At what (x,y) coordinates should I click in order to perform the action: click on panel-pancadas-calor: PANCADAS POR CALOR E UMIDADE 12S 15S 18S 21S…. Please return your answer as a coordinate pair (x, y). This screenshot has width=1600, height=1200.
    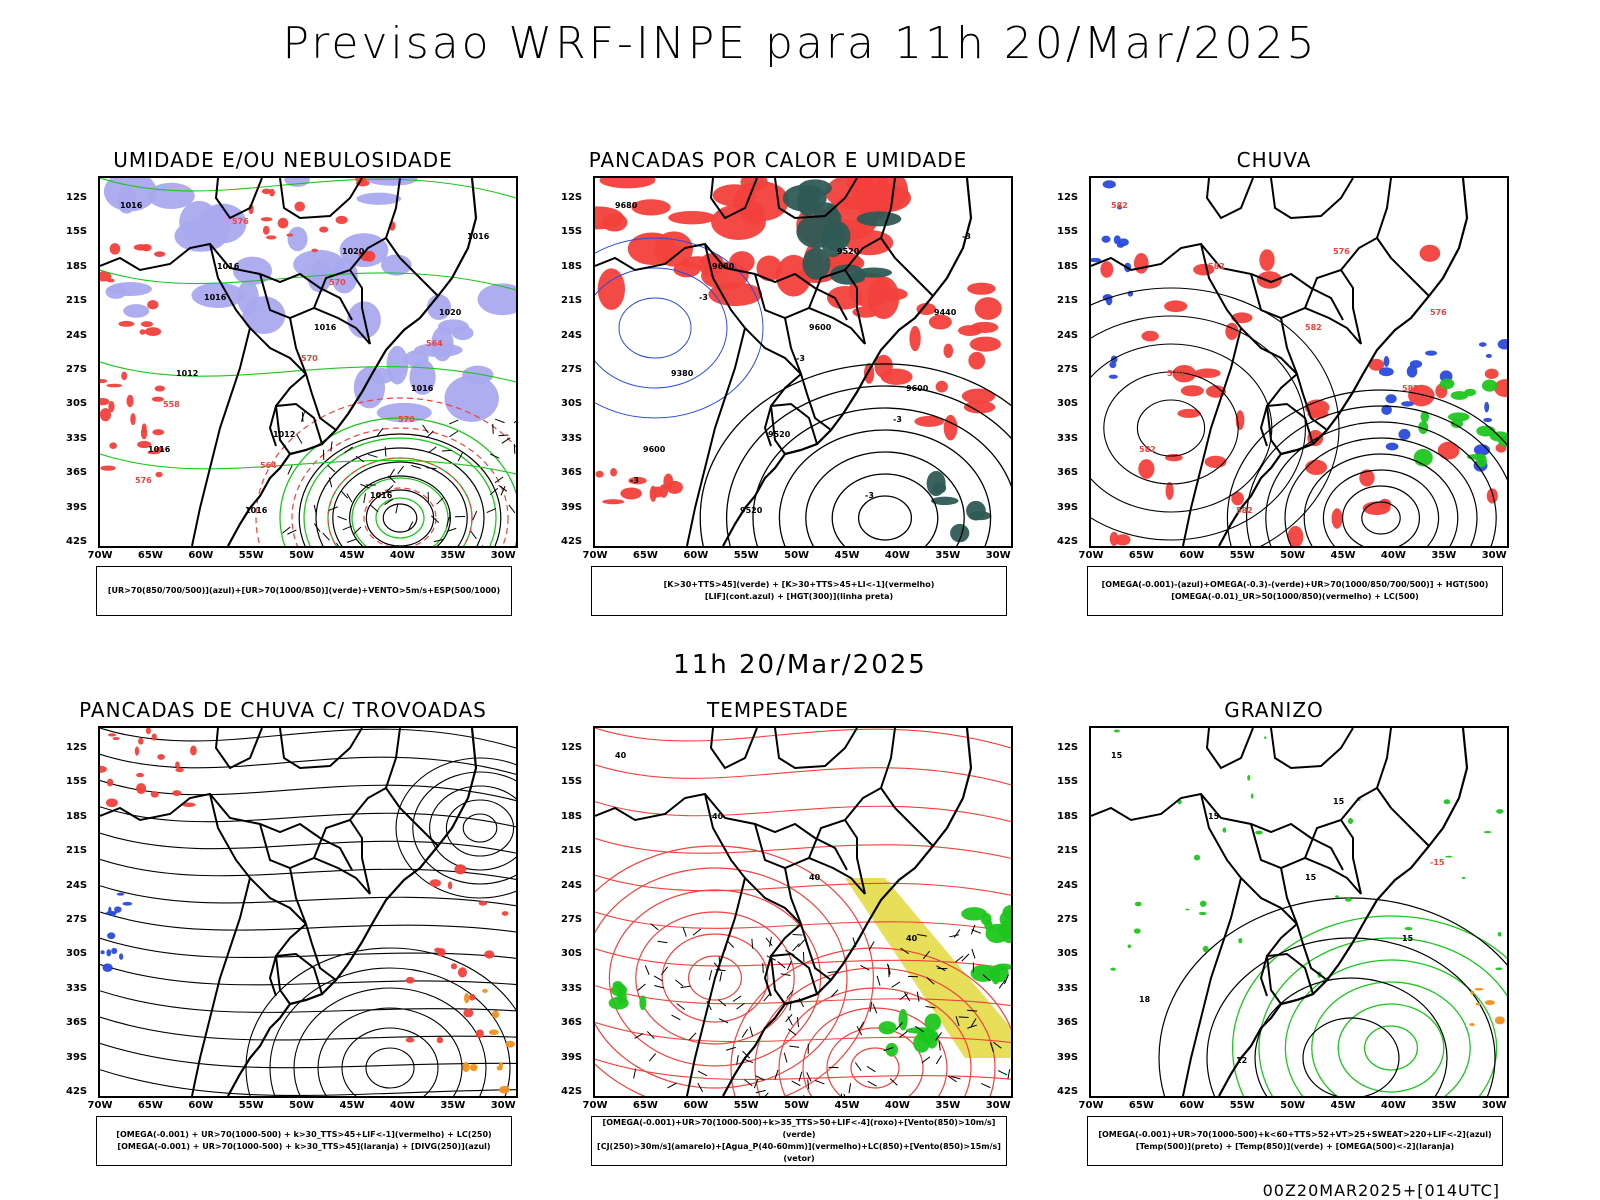
    Looking at the image, I should click on (778, 388).